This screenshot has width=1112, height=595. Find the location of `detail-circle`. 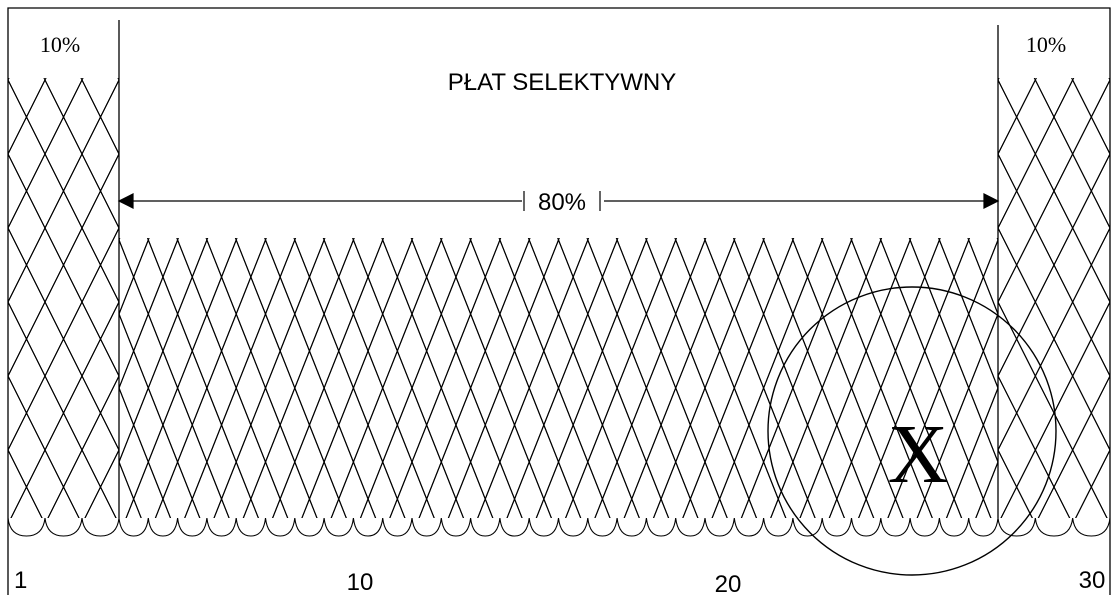

detail-circle is located at coordinates (912, 431).